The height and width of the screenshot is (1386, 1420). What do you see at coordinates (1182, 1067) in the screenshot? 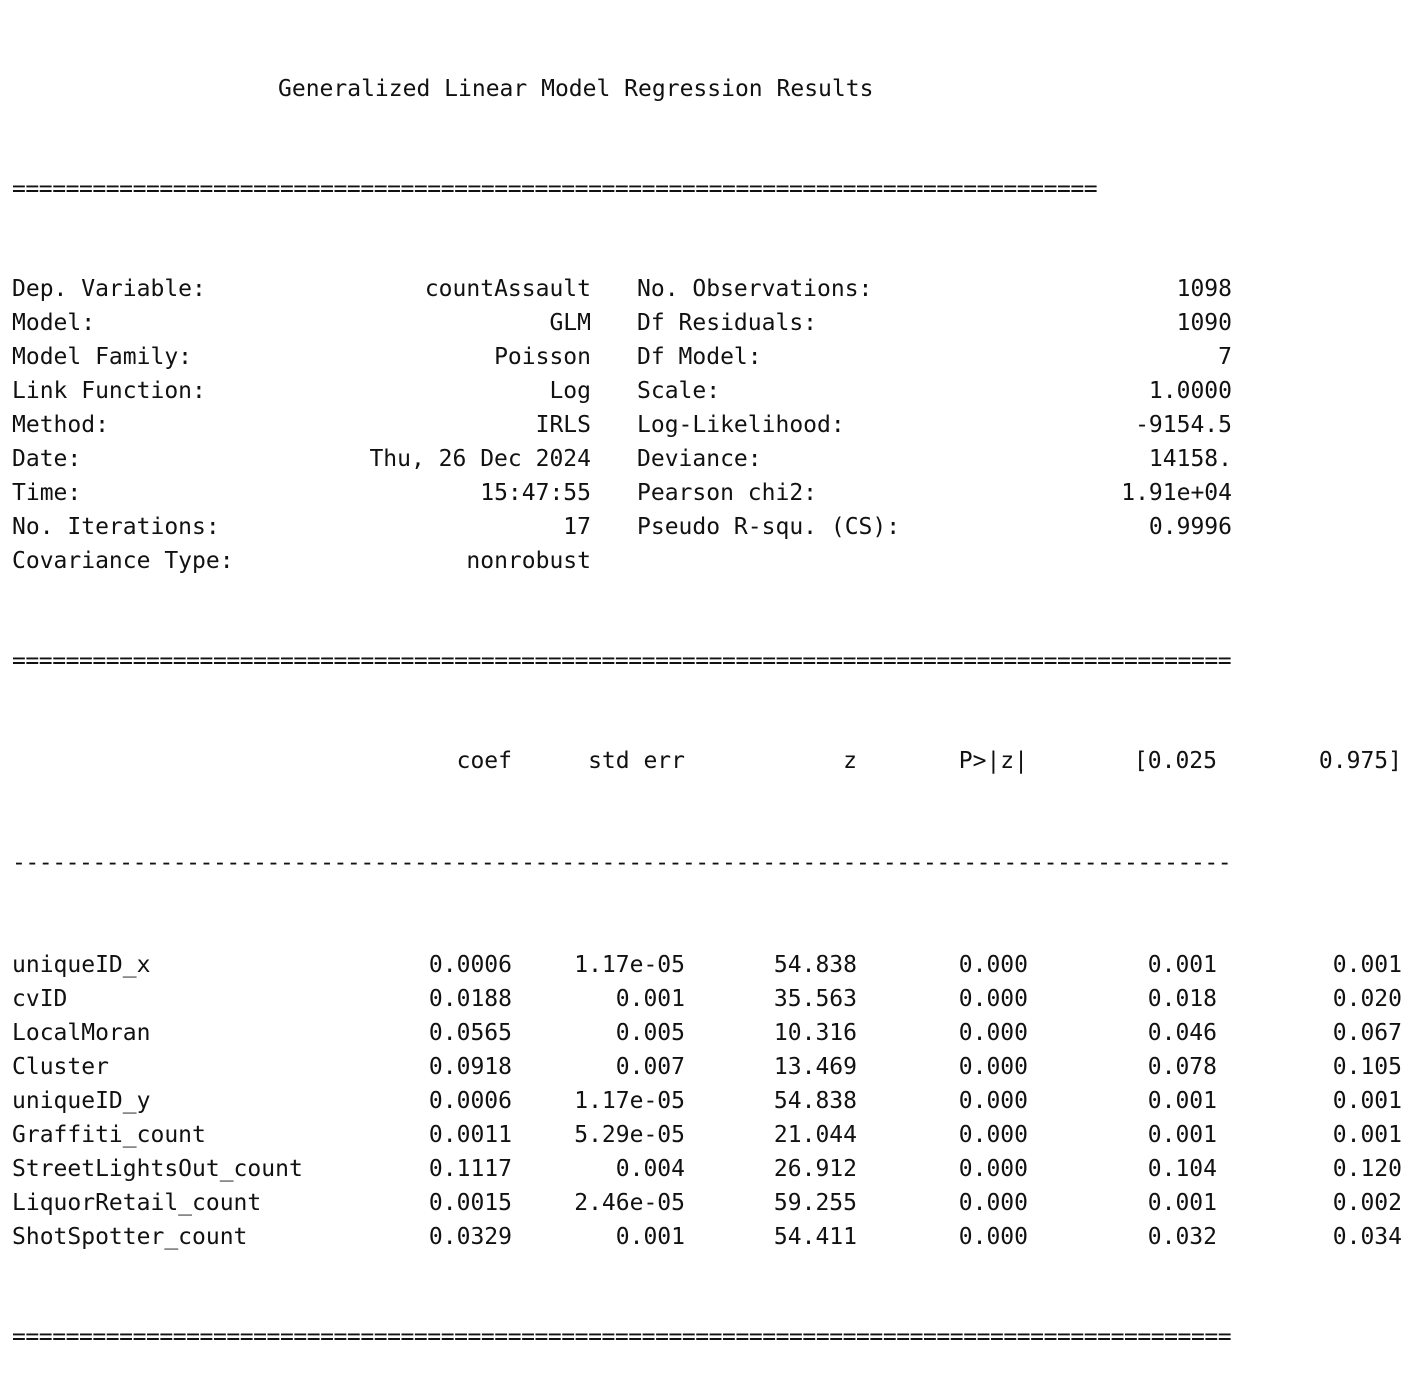
I see `ci-lower-value: 0.078` at bounding box center [1182, 1067].